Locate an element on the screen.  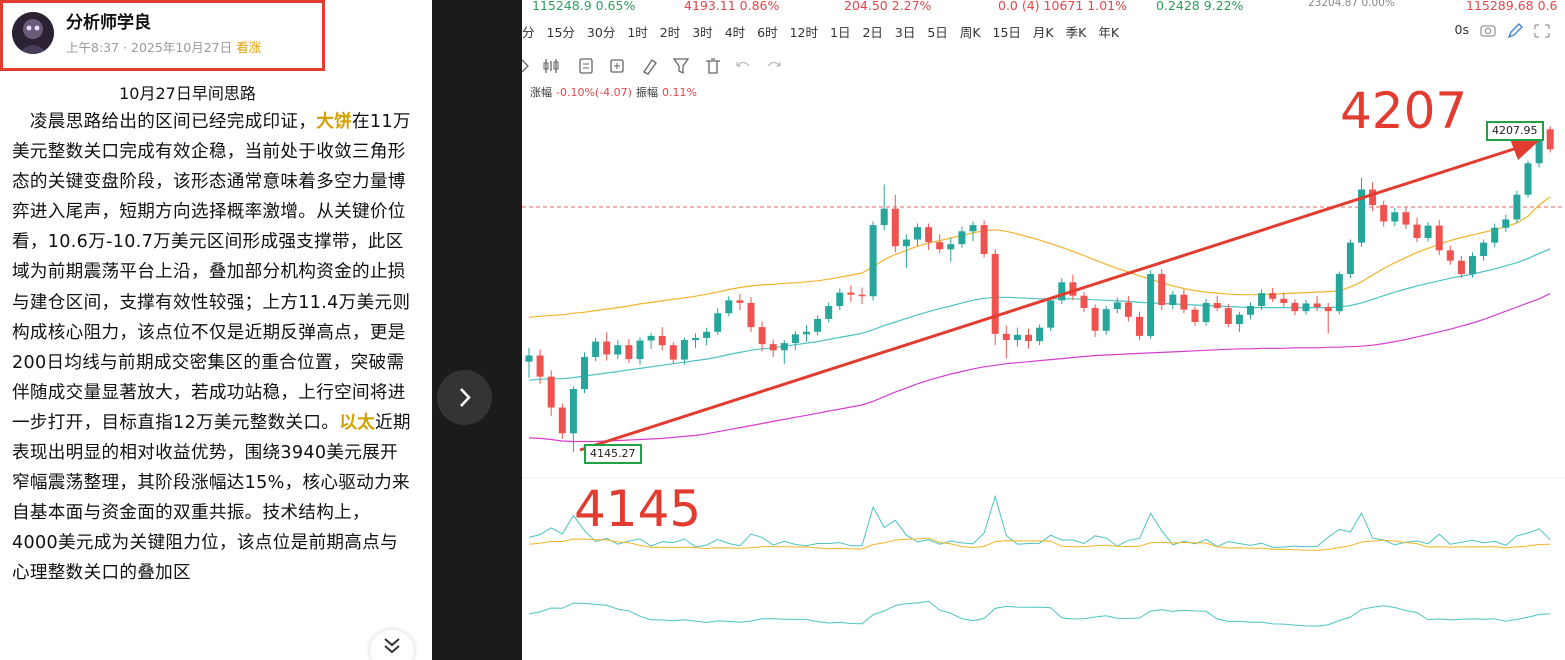
fullscreen-icon is located at coordinates (1542, 31).